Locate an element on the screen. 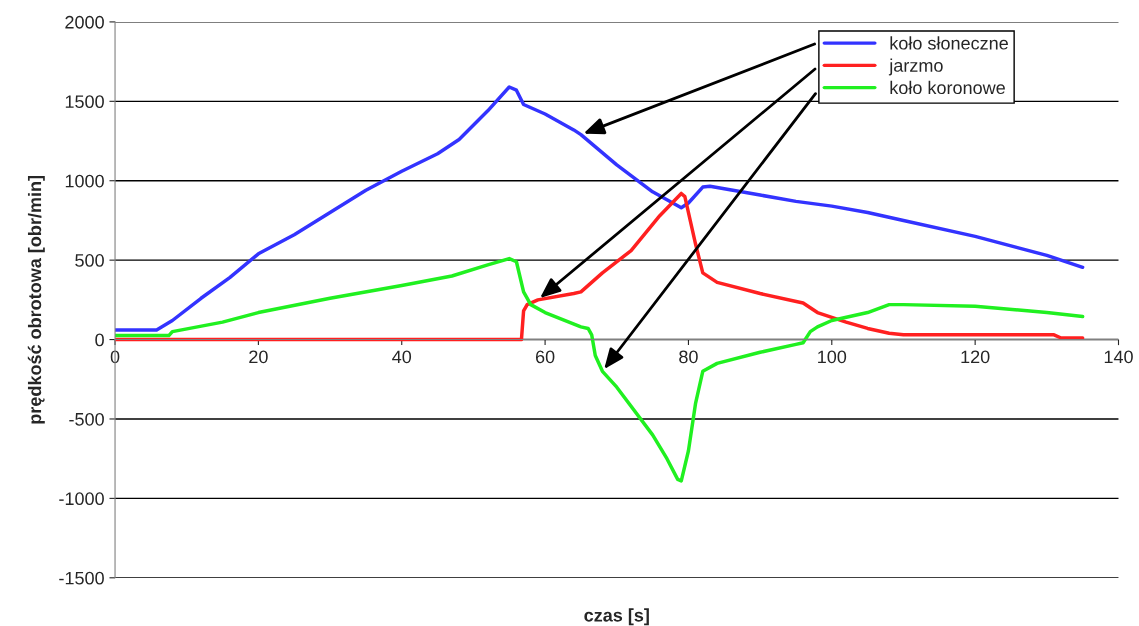  x-tick-label: 140 is located at coordinates (1118, 357).